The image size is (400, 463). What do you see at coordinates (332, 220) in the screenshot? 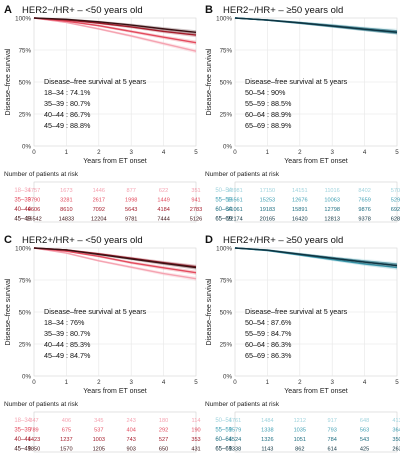
I see `risk-value: 12813` at bounding box center [332, 220].